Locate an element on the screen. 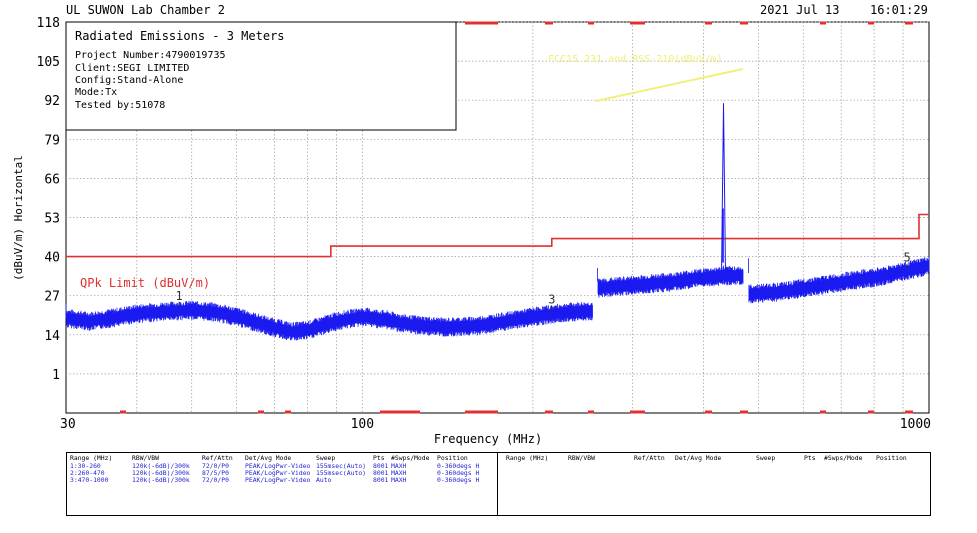  marker-label: 5 is located at coordinates (907, 258).